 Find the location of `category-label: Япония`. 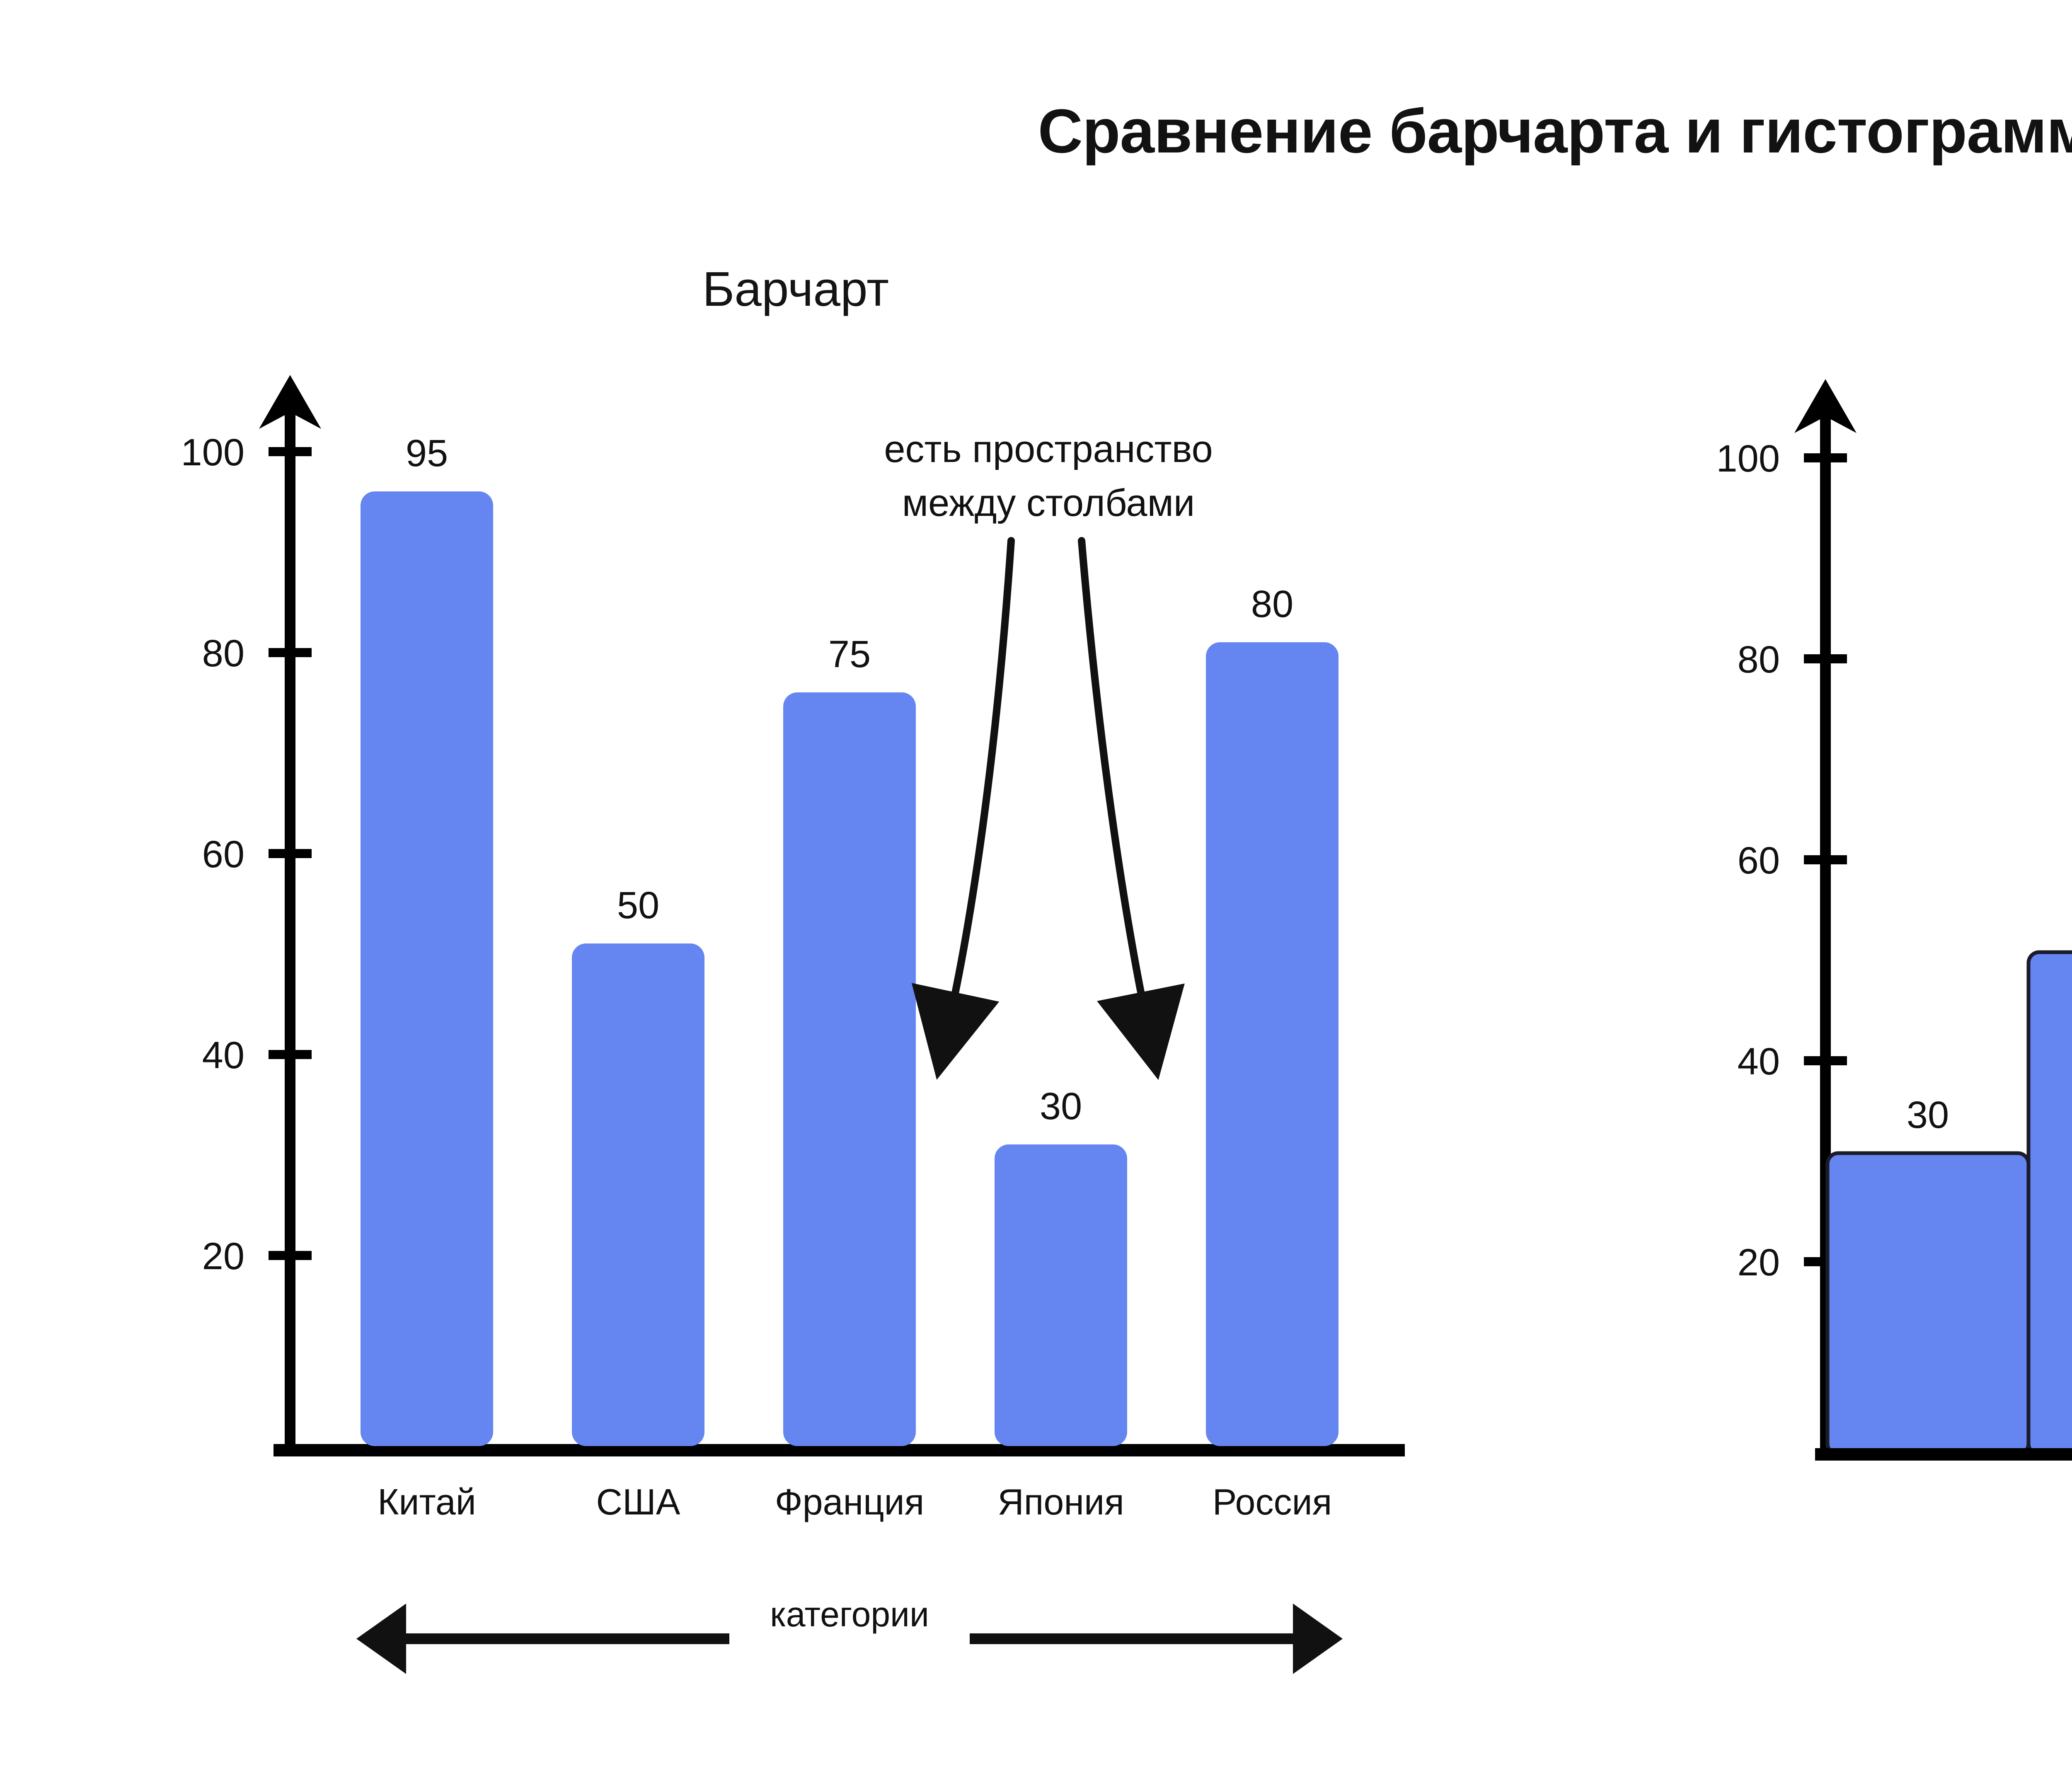

category-label: Япония is located at coordinates (1060, 1501).